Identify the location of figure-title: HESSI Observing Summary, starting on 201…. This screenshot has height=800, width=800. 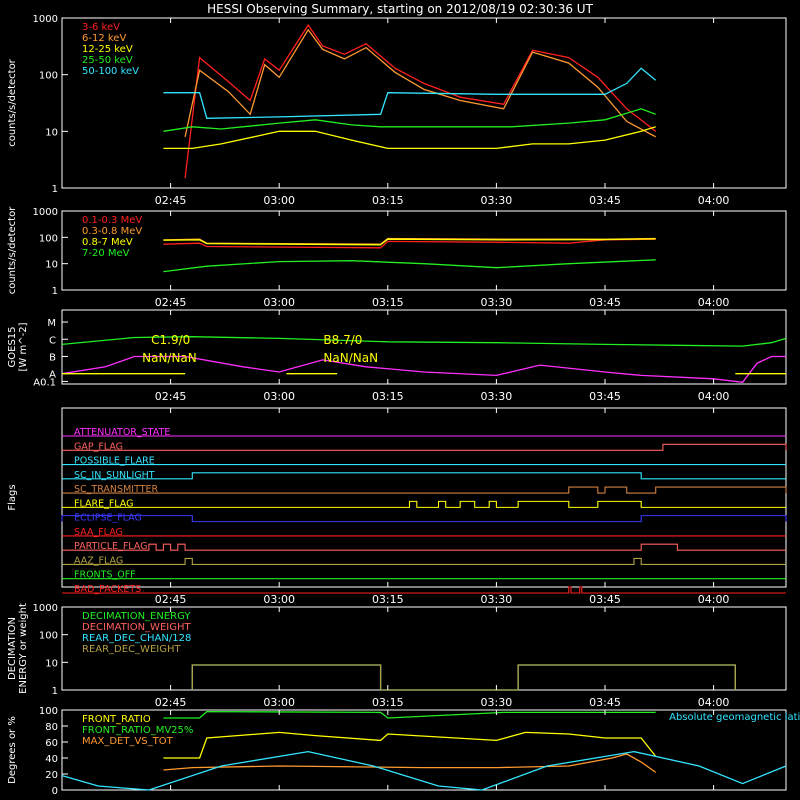
(400, 9).